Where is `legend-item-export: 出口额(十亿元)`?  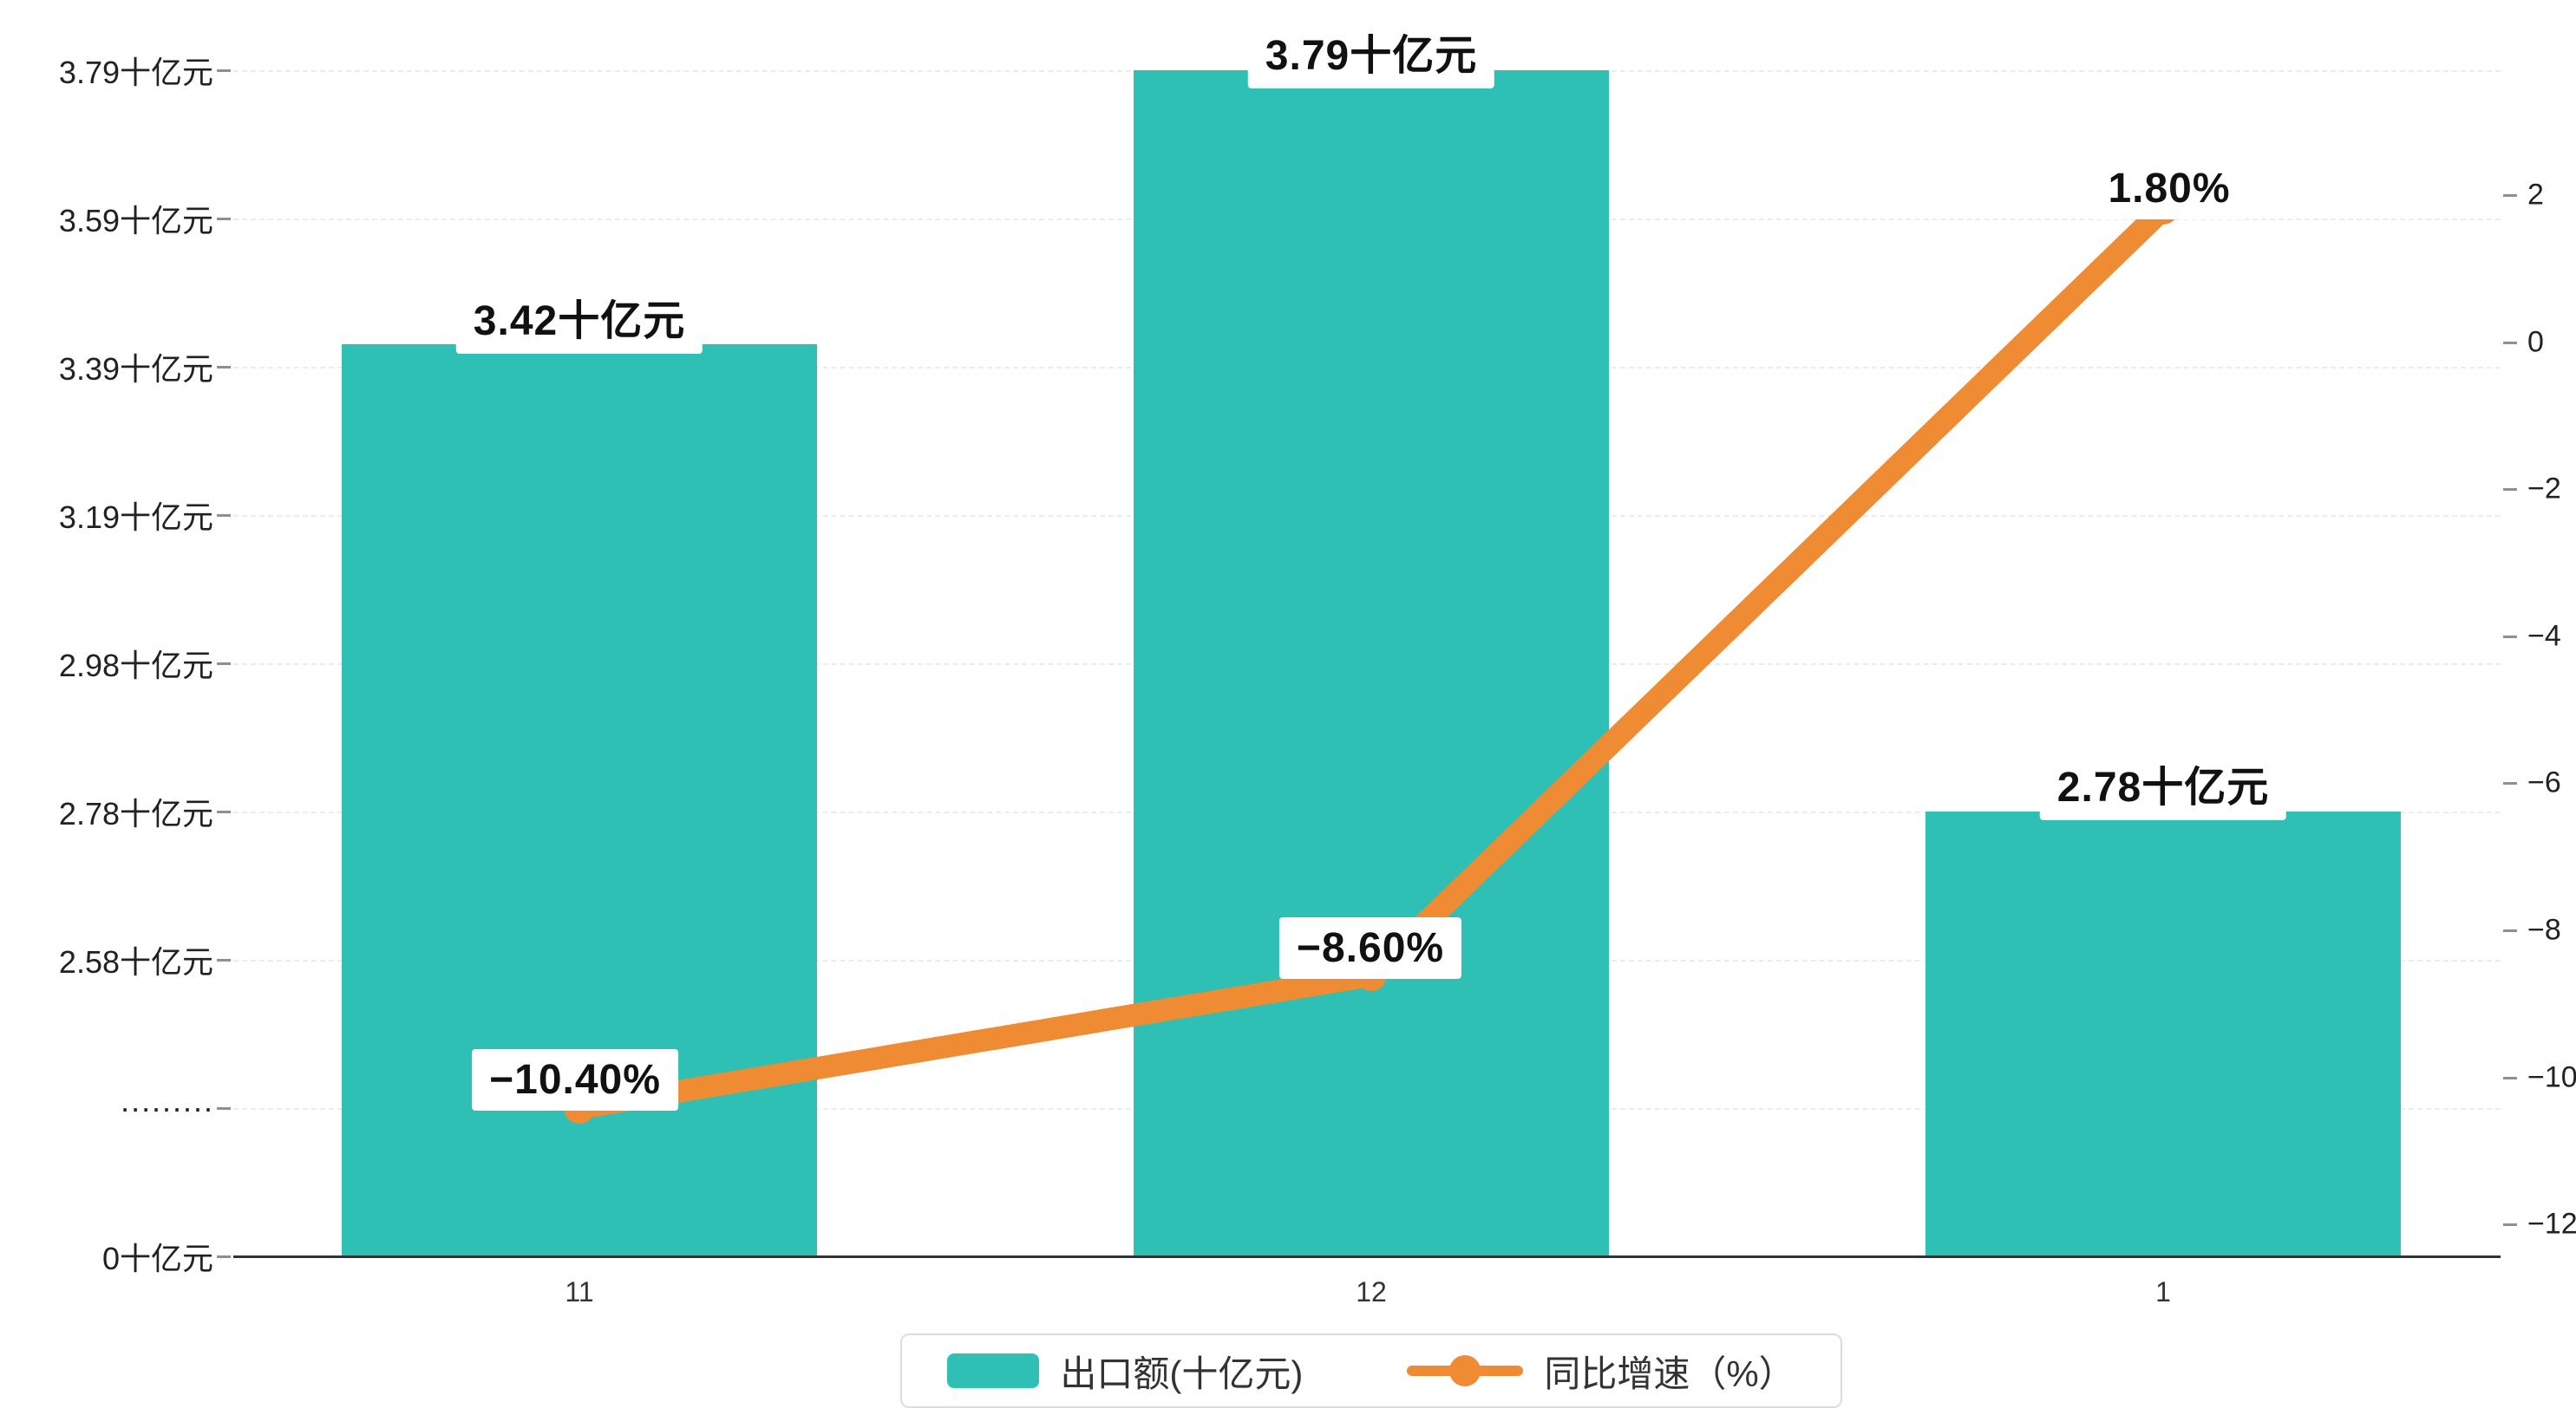
legend-item-export: 出口额(十亿元) is located at coordinates (1125, 1371).